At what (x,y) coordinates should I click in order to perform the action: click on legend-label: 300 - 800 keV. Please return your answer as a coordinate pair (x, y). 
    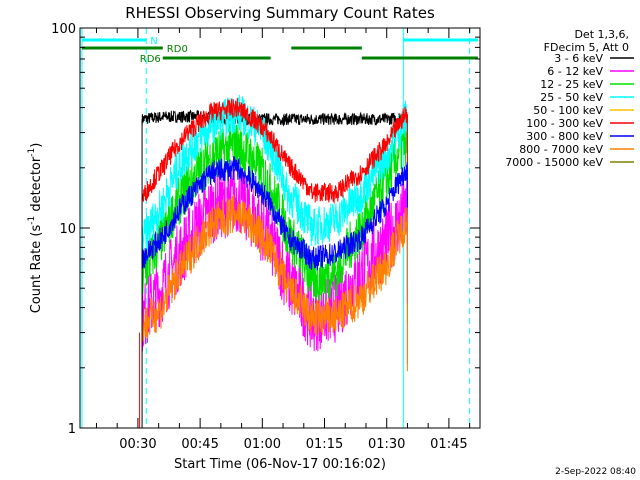
    Looking at the image, I should click on (564, 136).